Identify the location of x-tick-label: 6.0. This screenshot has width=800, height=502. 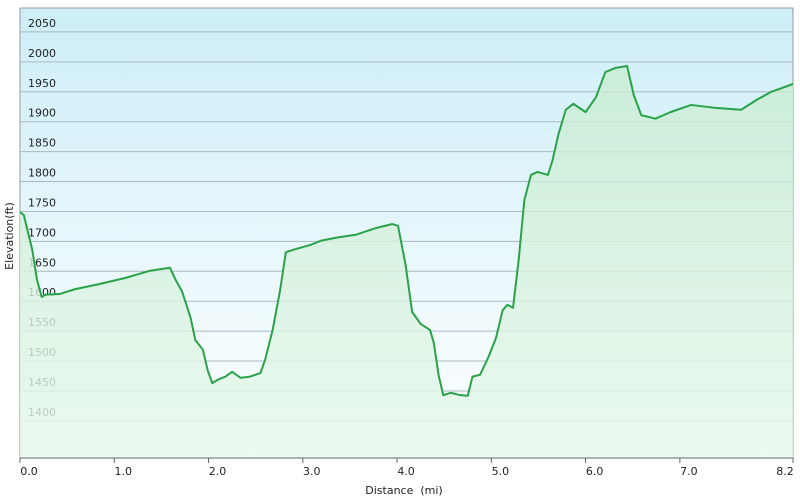
(595, 471).